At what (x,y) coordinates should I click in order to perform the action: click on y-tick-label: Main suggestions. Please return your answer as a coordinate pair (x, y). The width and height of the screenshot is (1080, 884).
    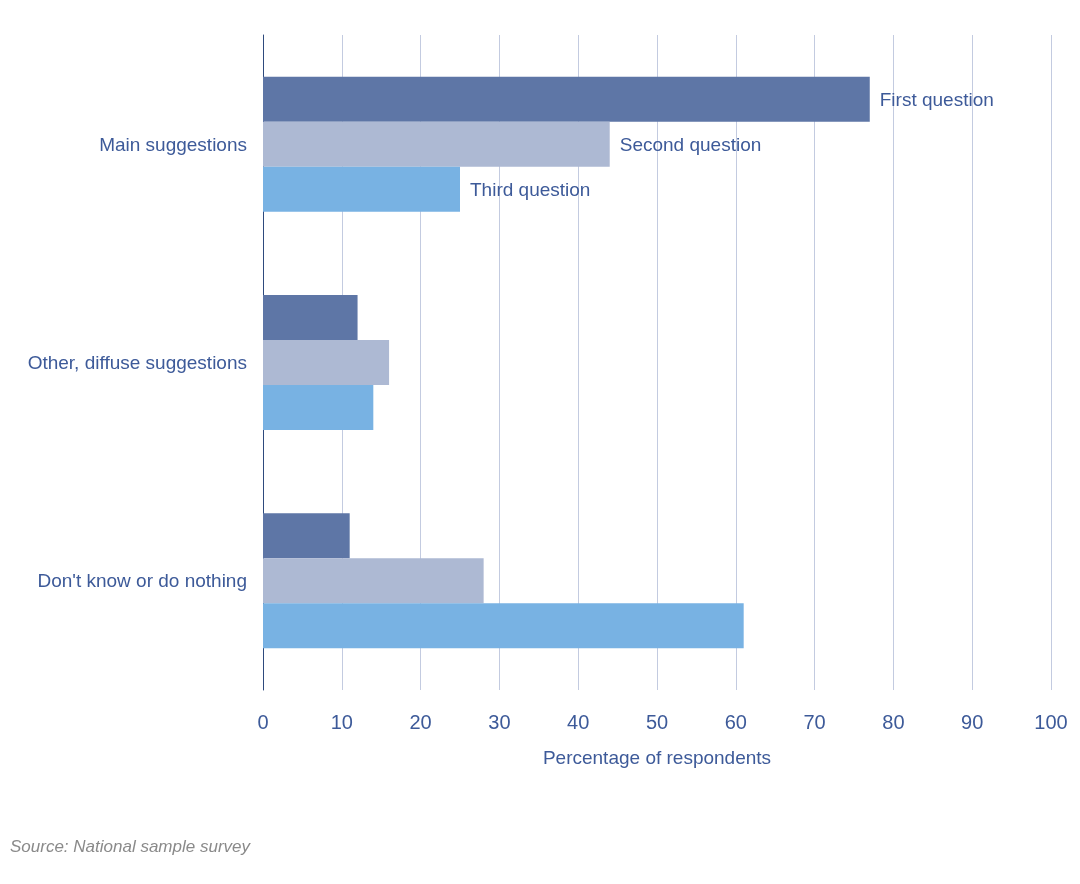
    Looking at the image, I should click on (173, 144).